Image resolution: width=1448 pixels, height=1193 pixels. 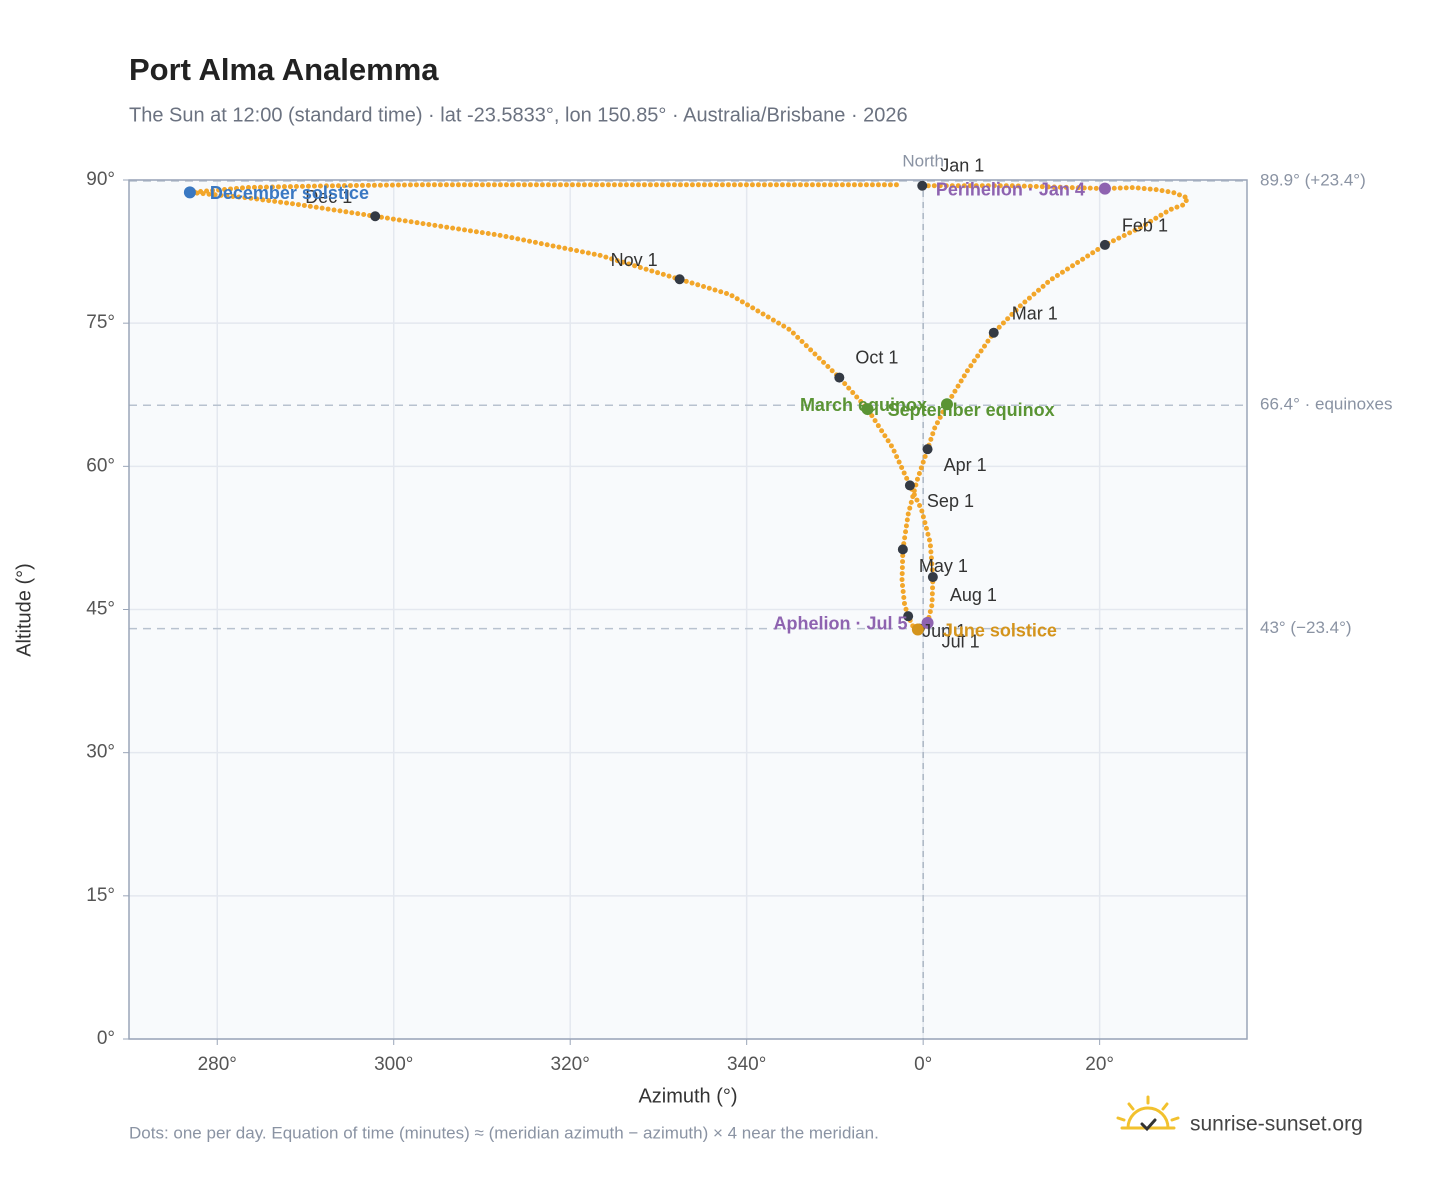 I want to click on month-label: Jun 1, so click(x=944, y=631).